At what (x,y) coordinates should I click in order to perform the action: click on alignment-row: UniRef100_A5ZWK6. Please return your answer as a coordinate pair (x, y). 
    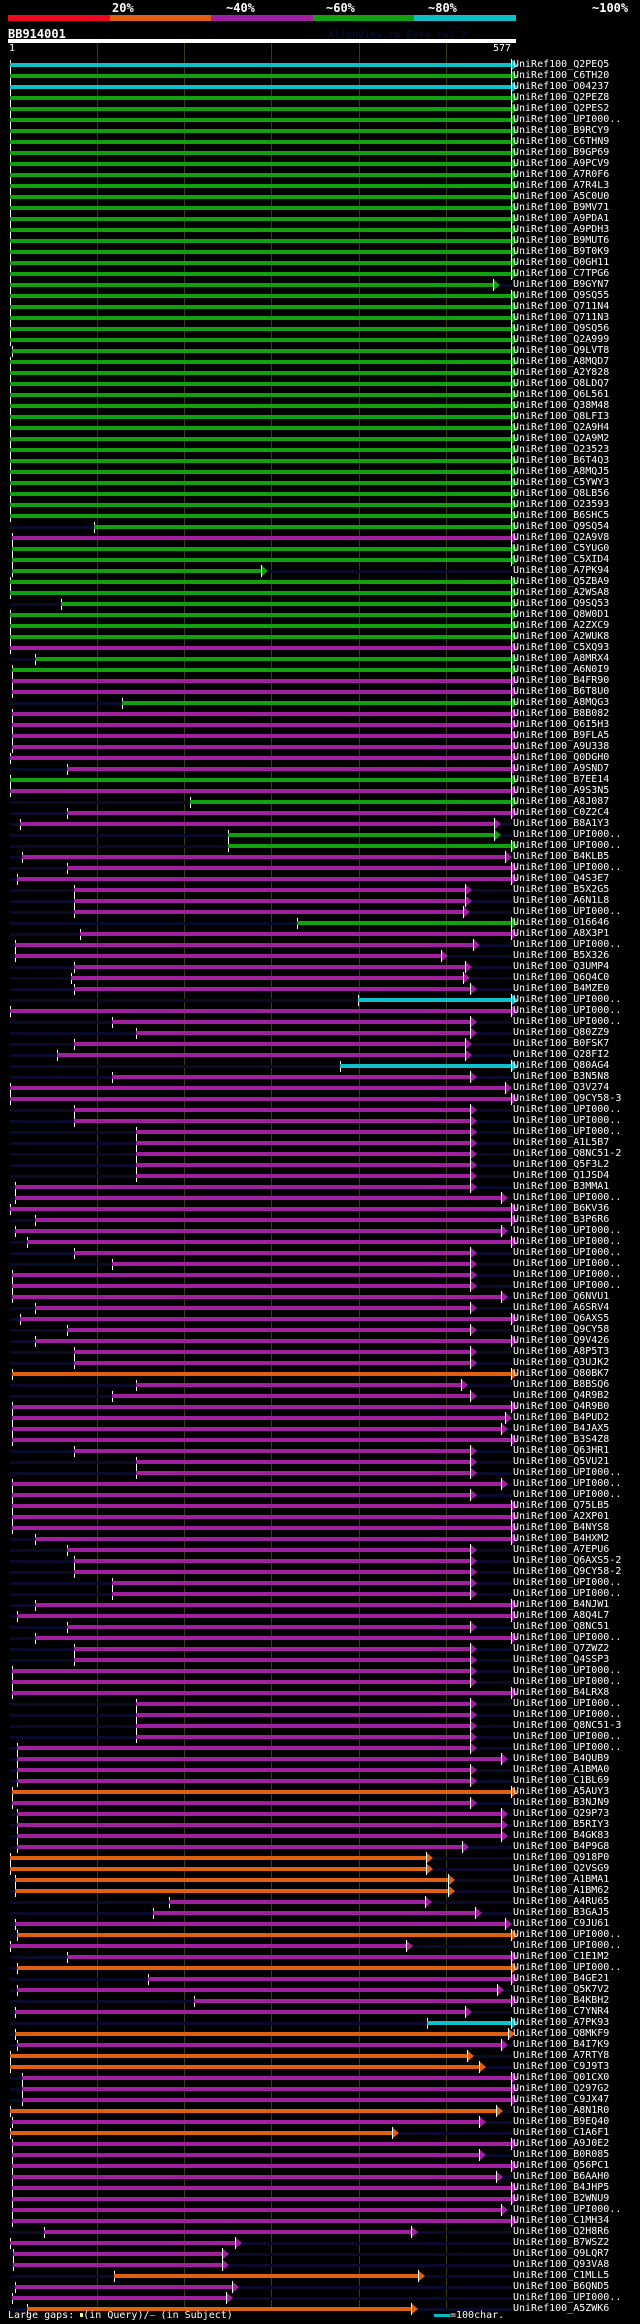
    Looking at the image, I should click on (320, 2309).